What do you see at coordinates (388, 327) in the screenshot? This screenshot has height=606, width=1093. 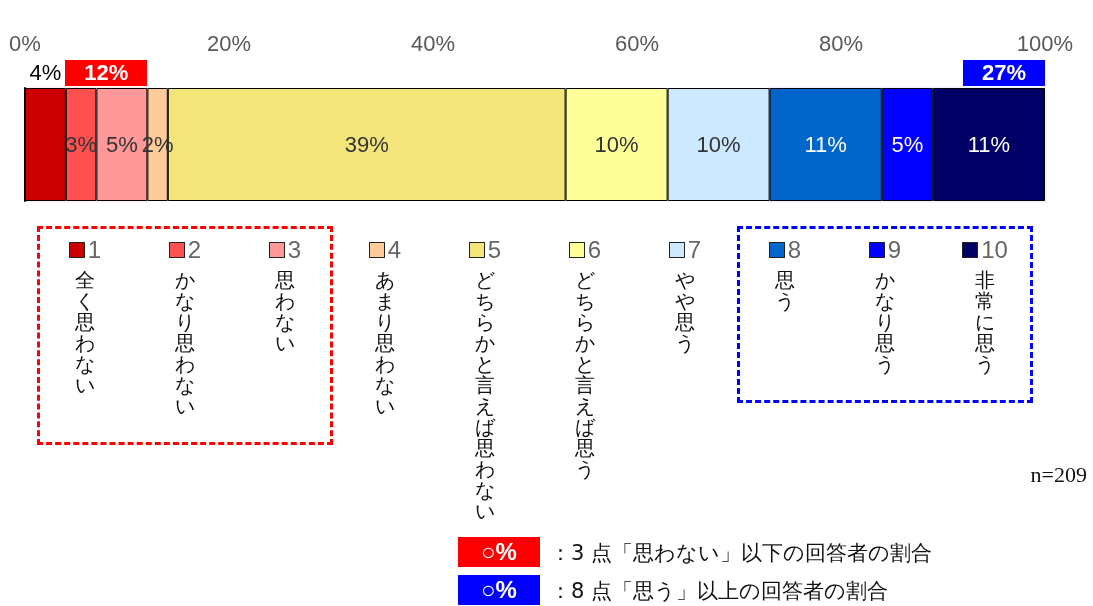 I see `legend-label: 4あまり思わない` at bounding box center [388, 327].